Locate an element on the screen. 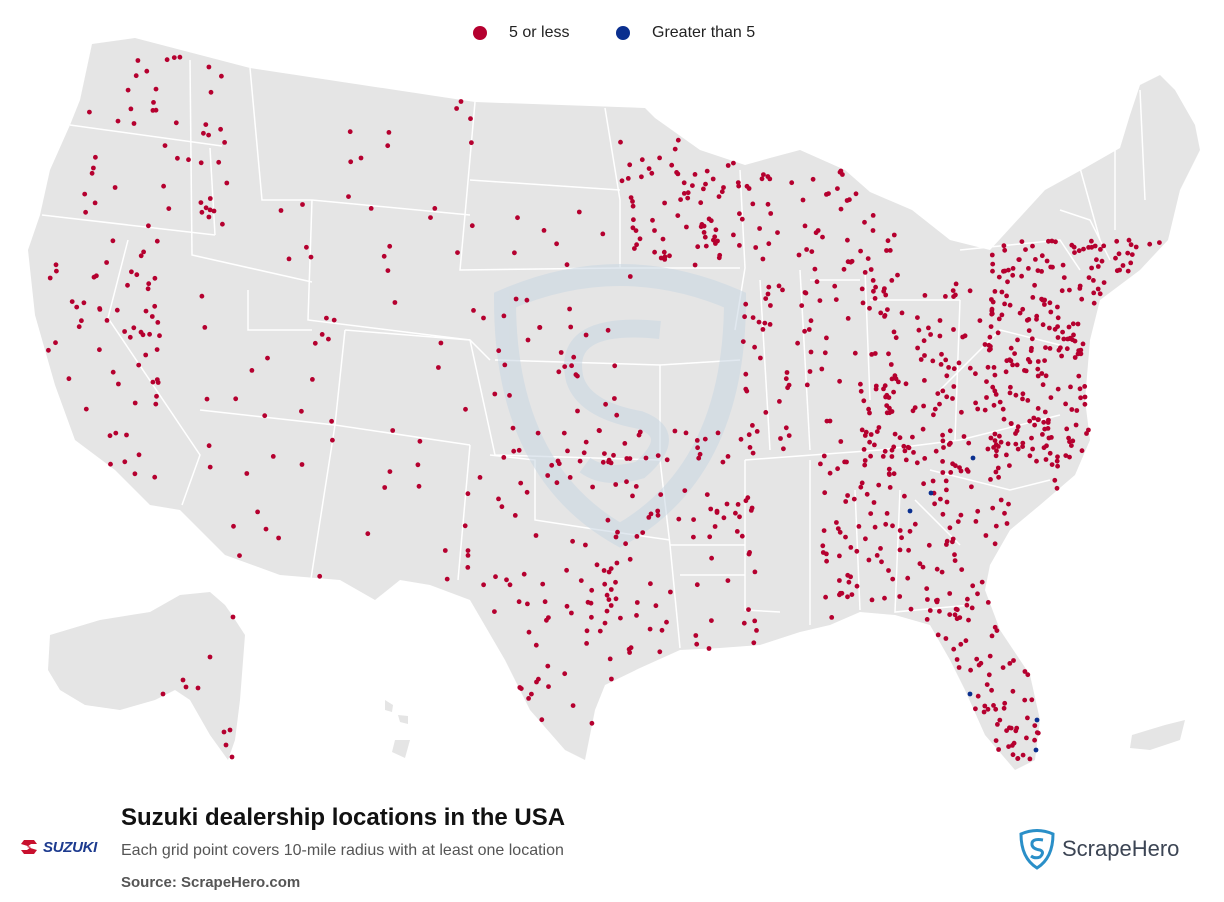 The height and width of the screenshot is (902, 1224). suzuki-logo: SUZUKI is located at coordinates (58, 847).